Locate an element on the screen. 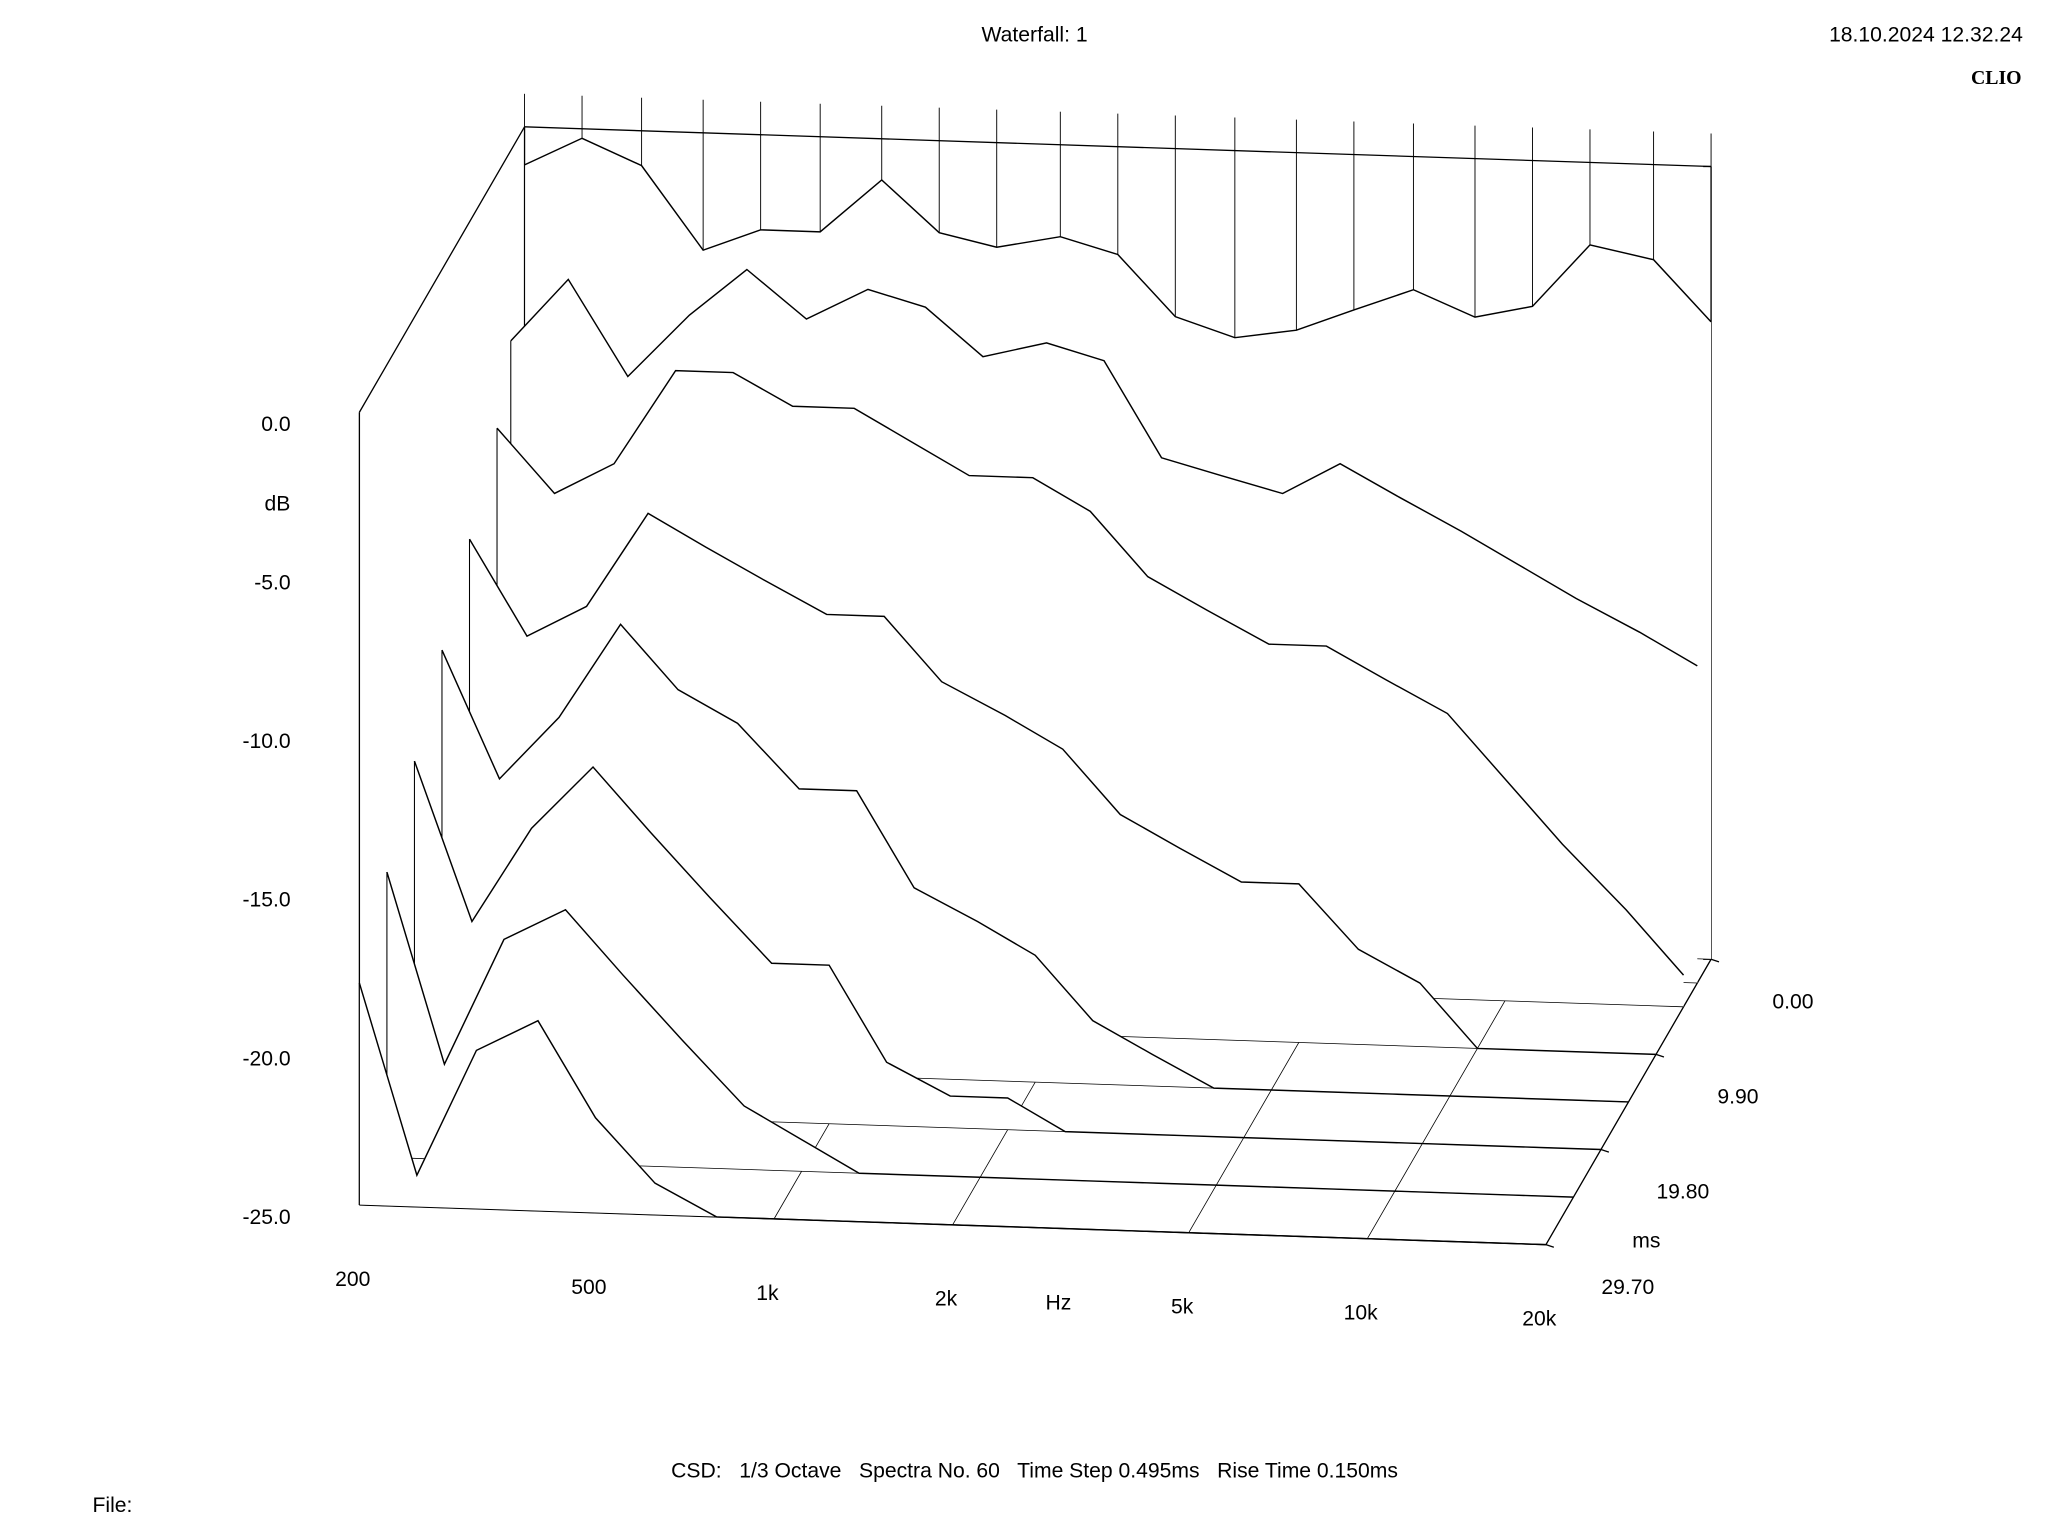 The image size is (2048, 1536). y-axis-label: dB is located at coordinates (278, 503).